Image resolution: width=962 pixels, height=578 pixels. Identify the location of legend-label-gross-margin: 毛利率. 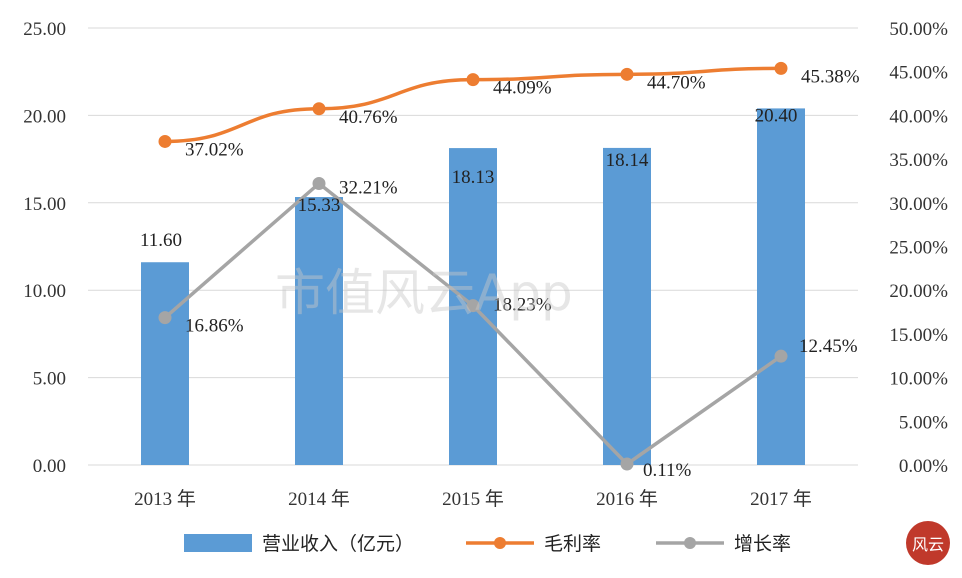
(572, 544).